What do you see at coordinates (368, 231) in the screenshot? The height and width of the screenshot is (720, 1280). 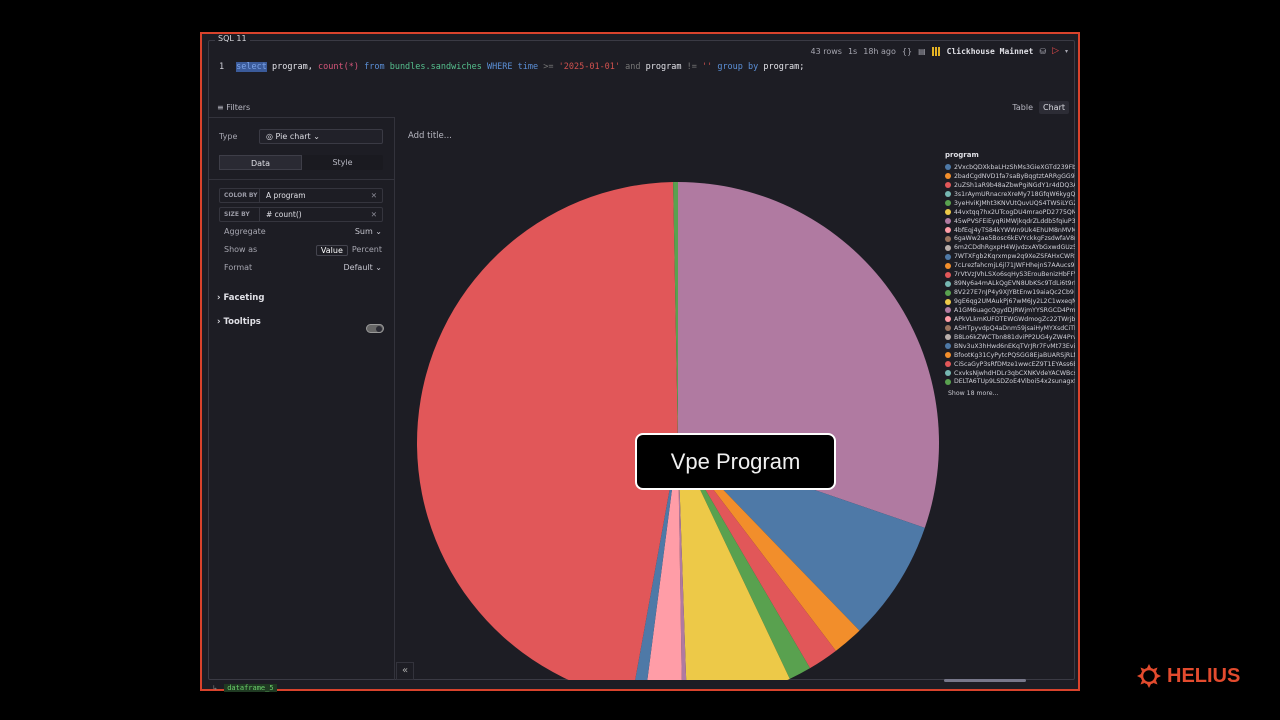 I see `aggregate-select: Sum ⌄` at bounding box center [368, 231].